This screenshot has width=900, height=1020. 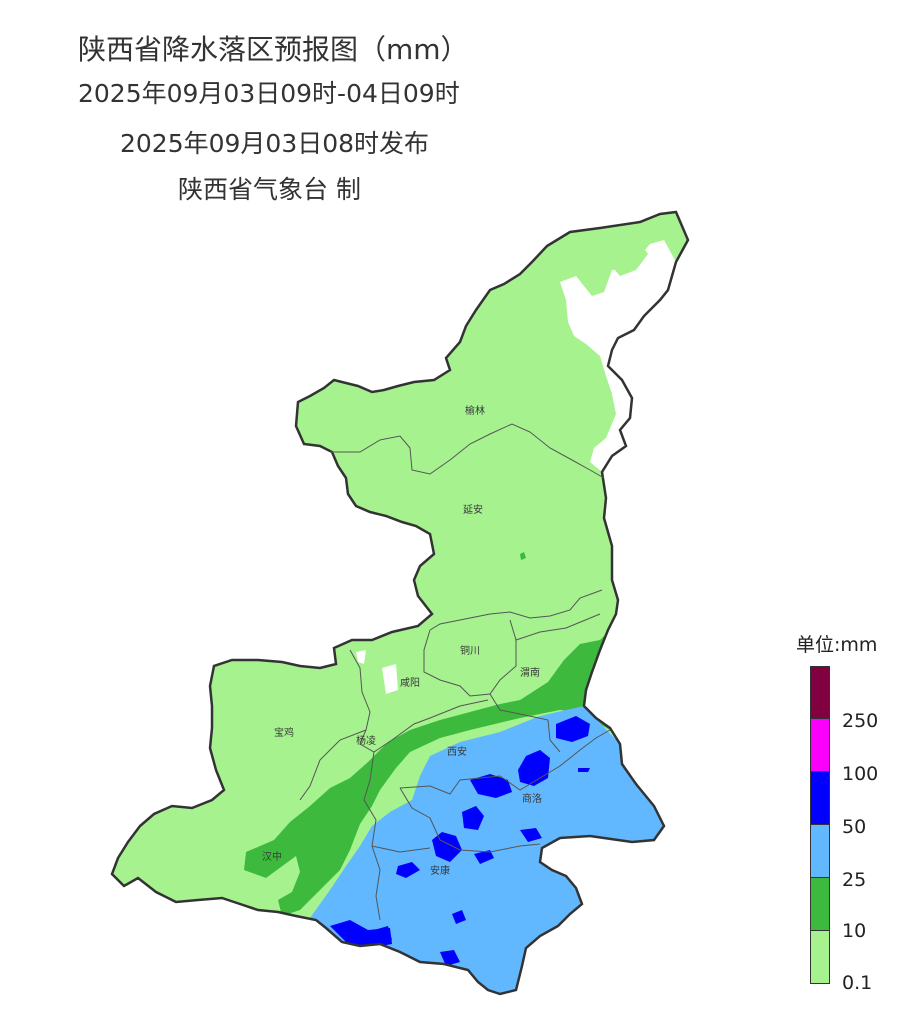 I want to click on city-label-baoji: 宝鸡, so click(x=284, y=732).